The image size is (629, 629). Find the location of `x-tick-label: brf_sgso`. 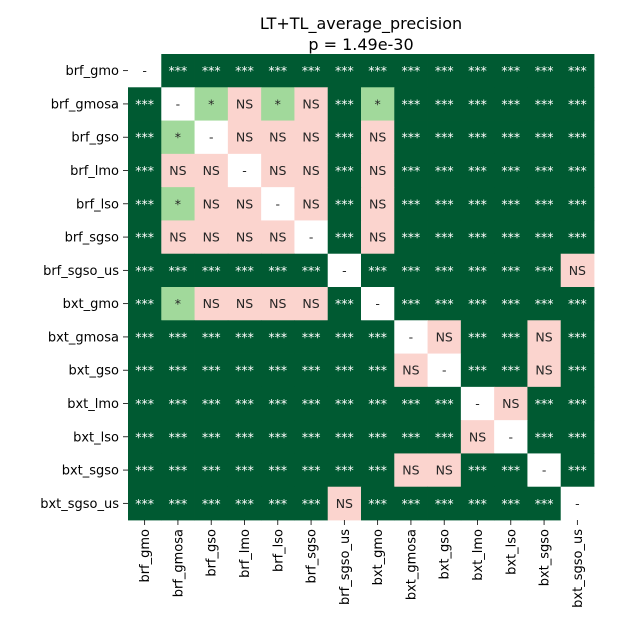

x-tick-label: brf_sgso is located at coordinates (312, 556).